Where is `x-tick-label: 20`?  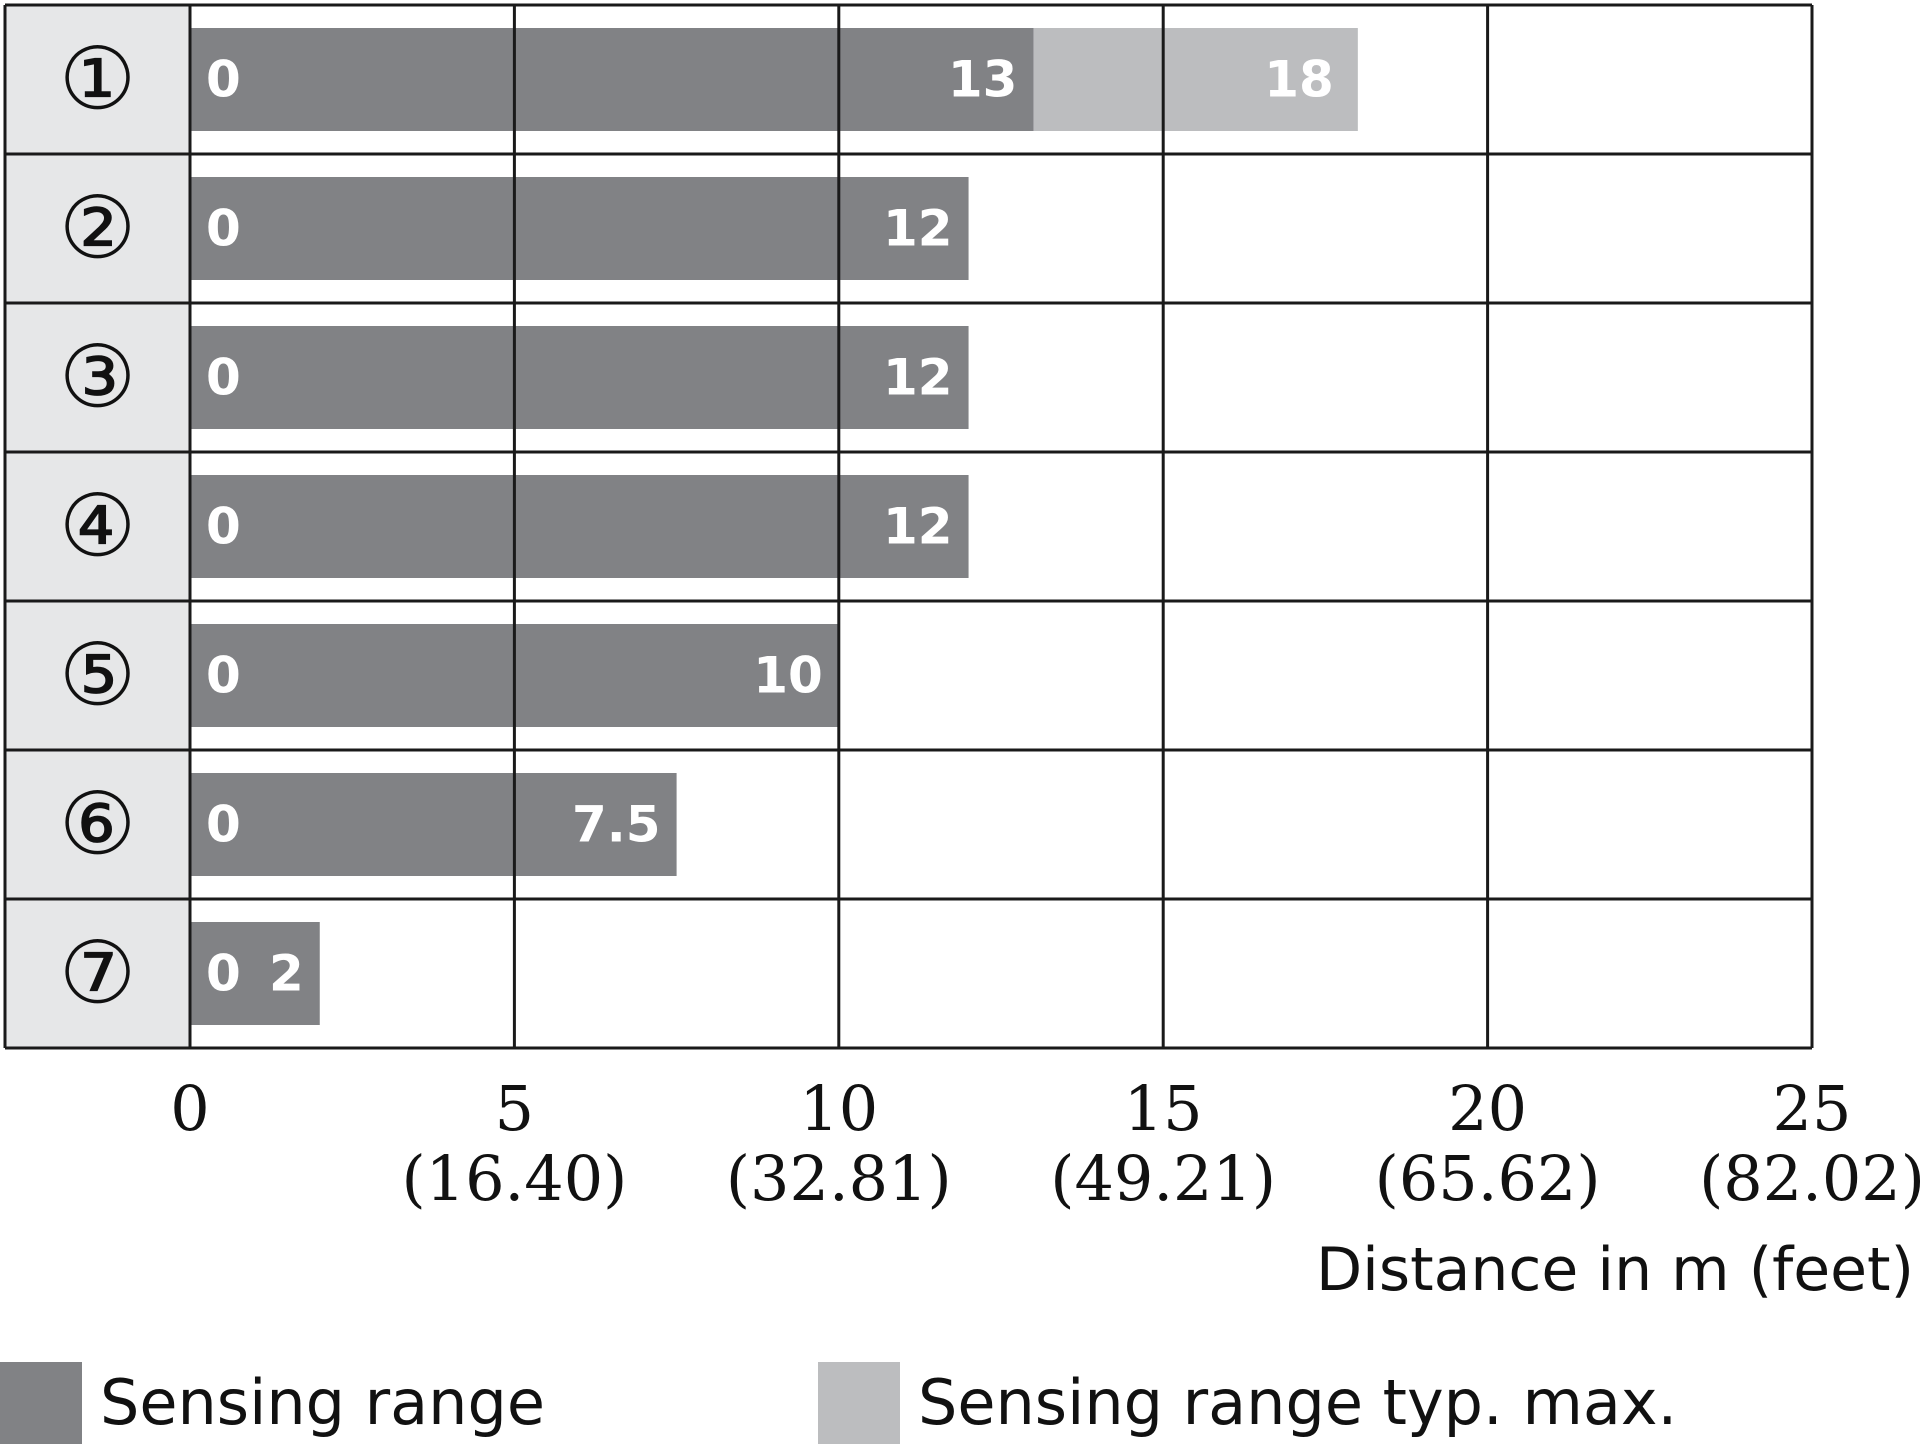
x-tick-label: 20 is located at coordinates (1487, 1108).